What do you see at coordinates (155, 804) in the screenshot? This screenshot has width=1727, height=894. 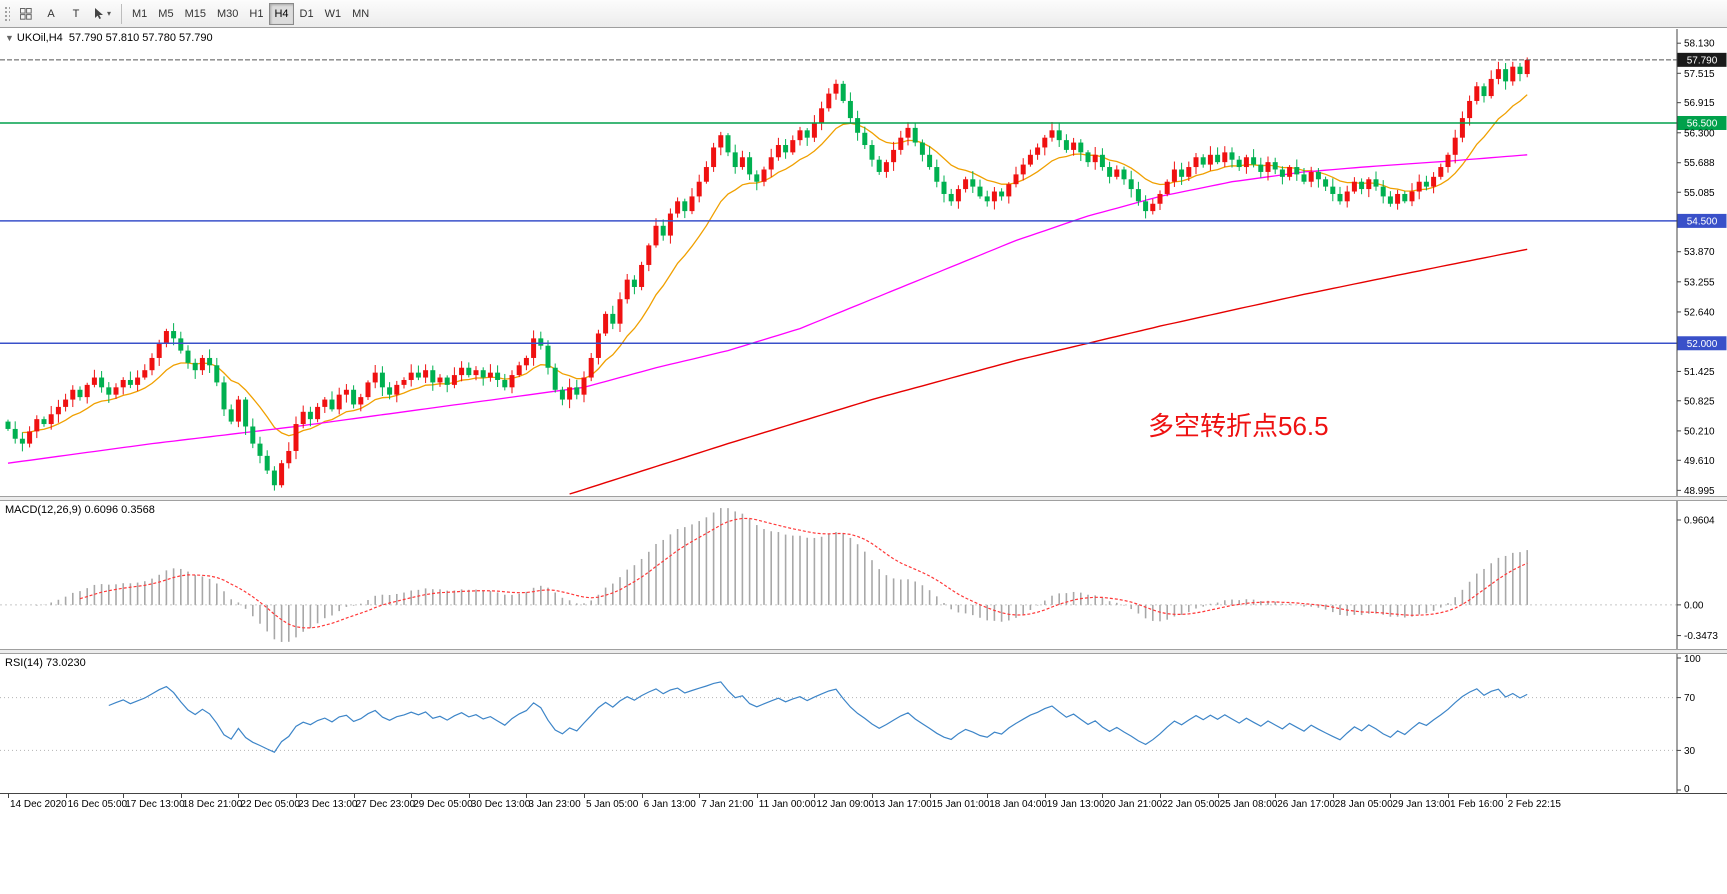 I see `time-label: 17 Dec 13:00` at bounding box center [155, 804].